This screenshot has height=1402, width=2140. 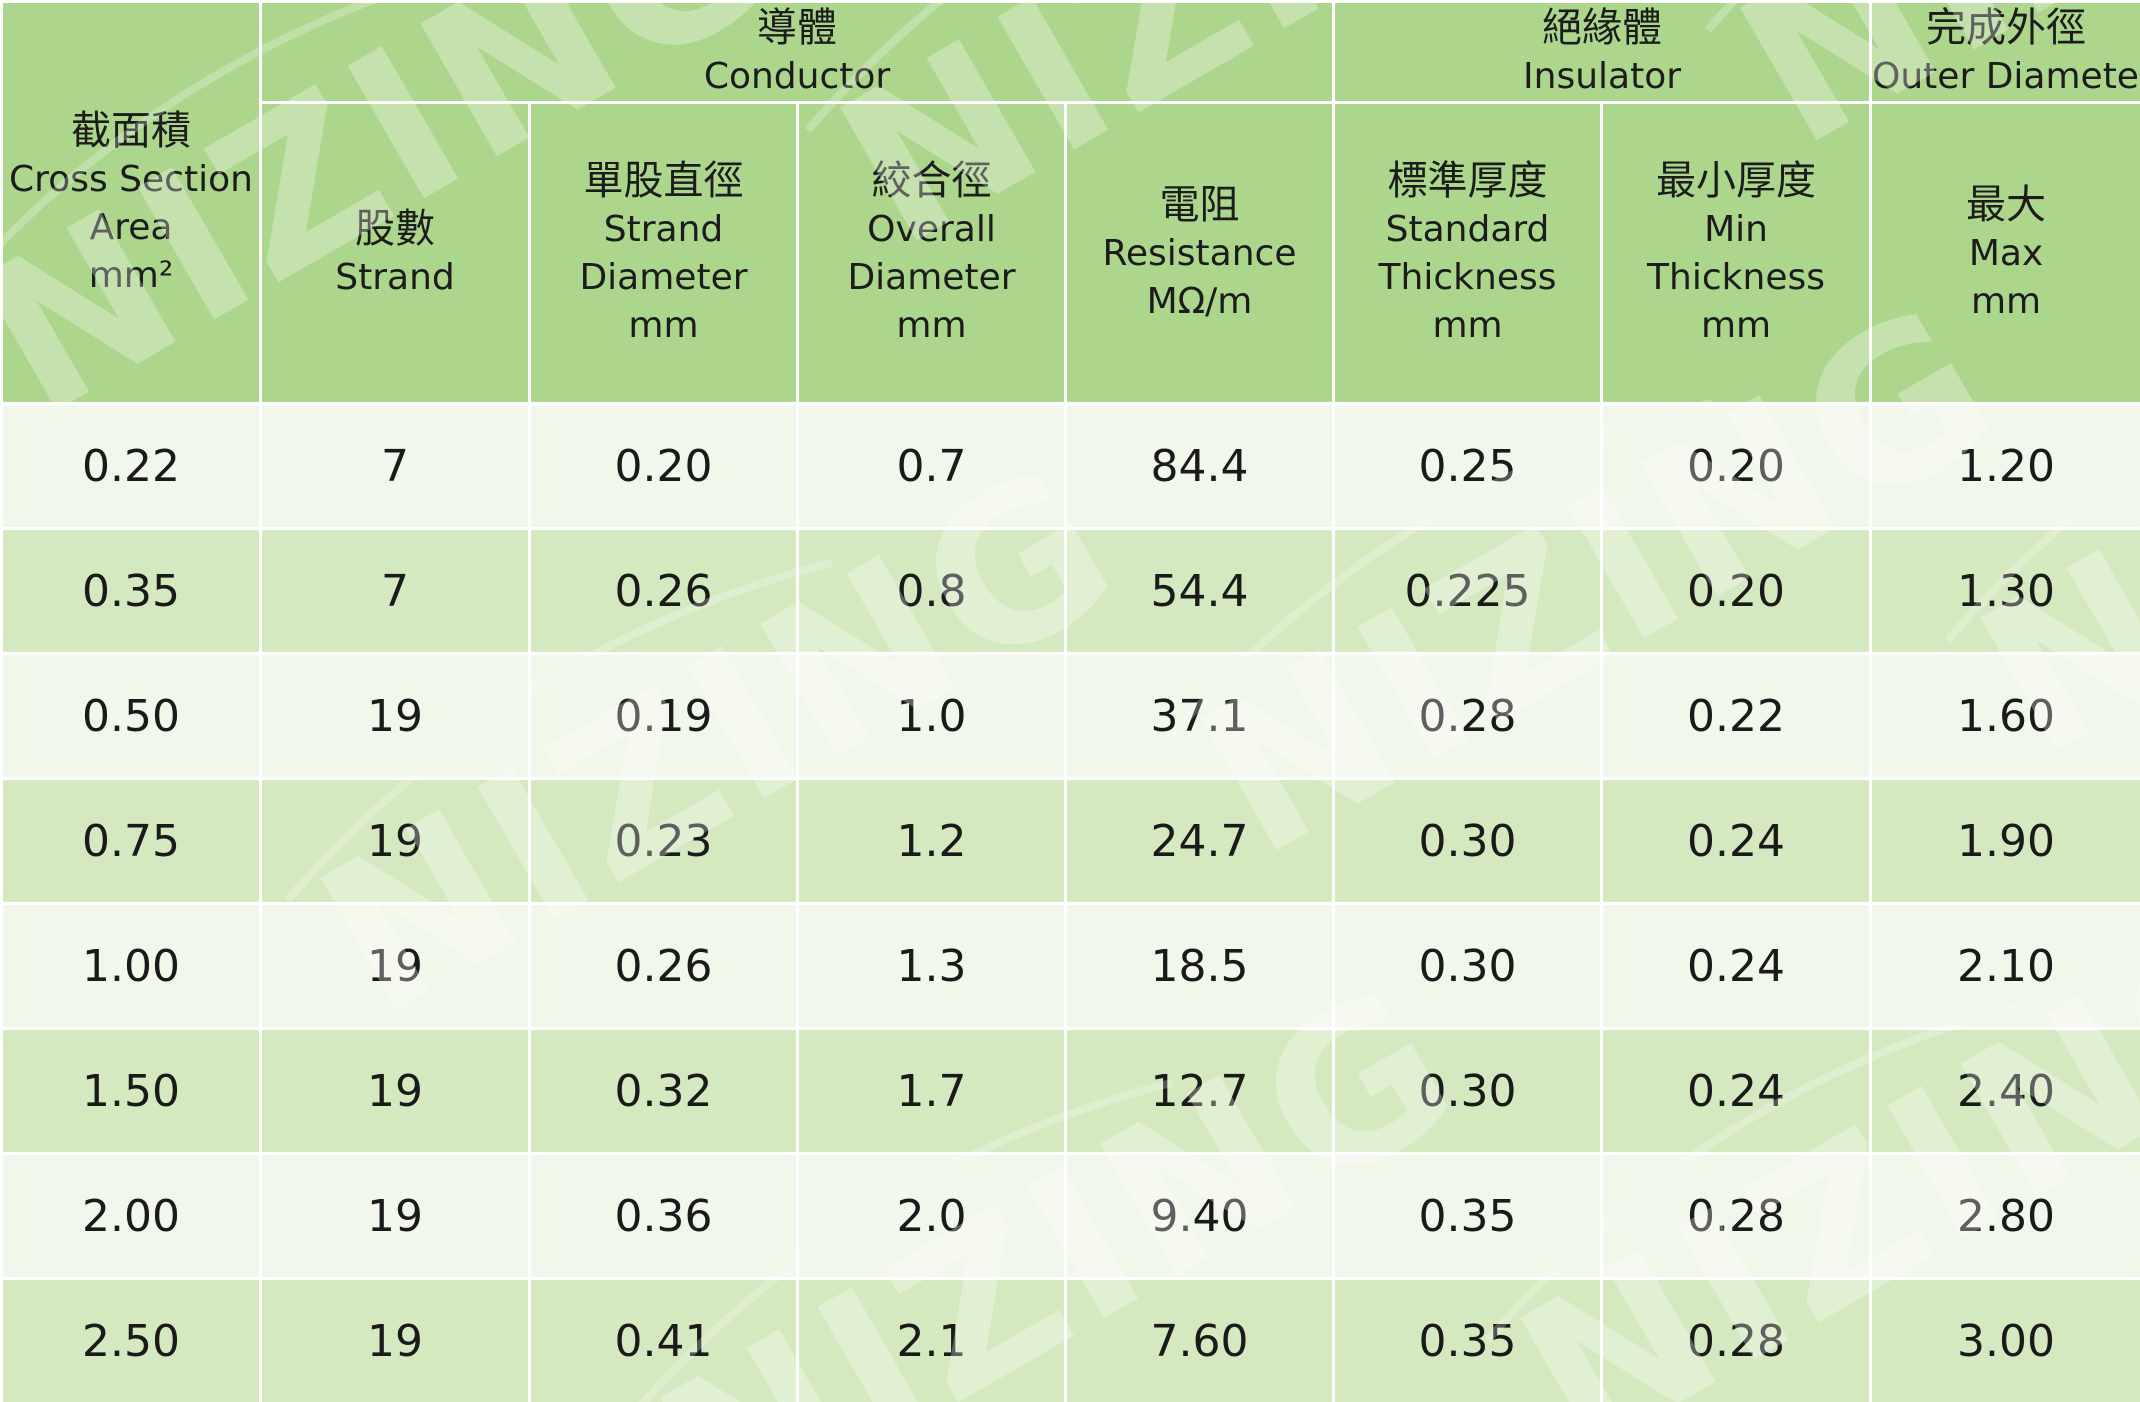 What do you see at coordinates (2004, 466) in the screenshot?
I see `cell-max-diameter: 1.20` at bounding box center [2004, 466].